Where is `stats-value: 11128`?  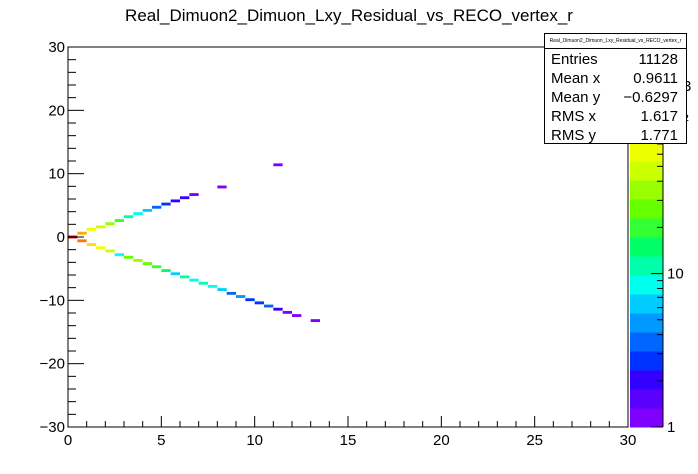
stats-value: 11128 is located at coordinates (658, 59).